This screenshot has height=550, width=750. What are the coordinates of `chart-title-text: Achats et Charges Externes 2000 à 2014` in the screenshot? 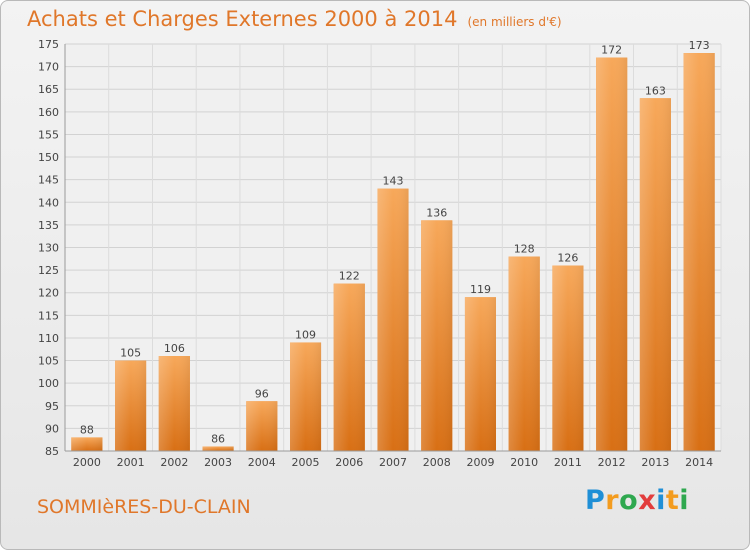 It's located at (242, 19).